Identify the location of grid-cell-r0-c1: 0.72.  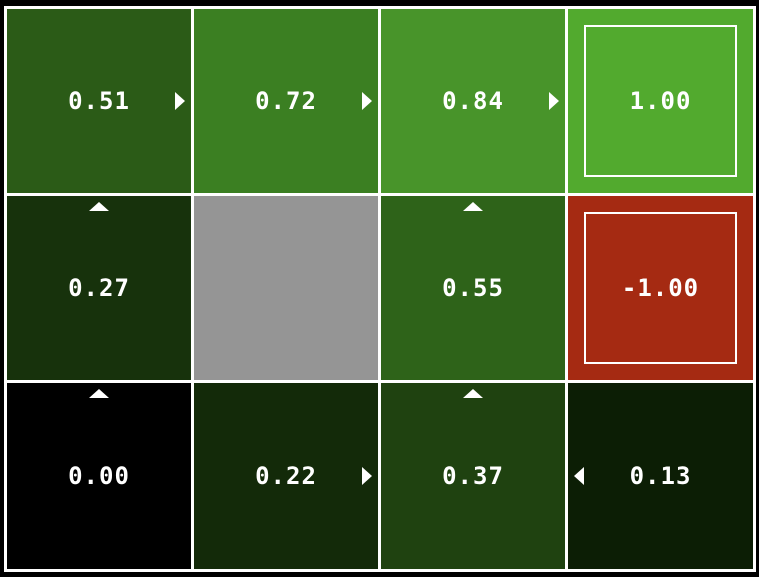
(286, 101).